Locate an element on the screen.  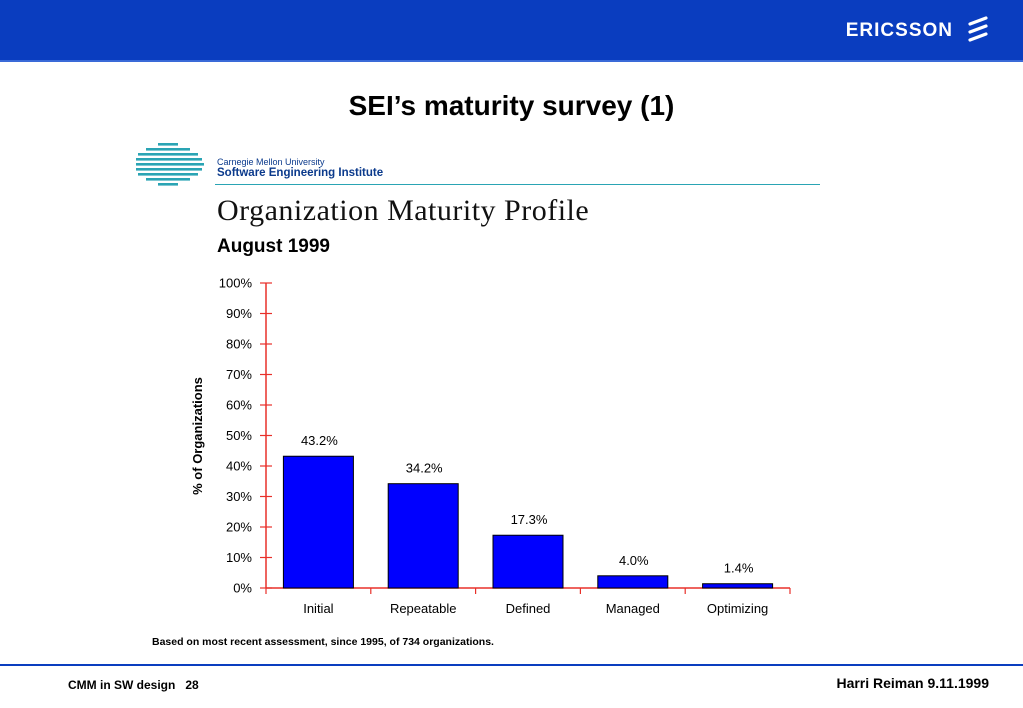
sei-logo-icon is located at coordinates (170, 164).